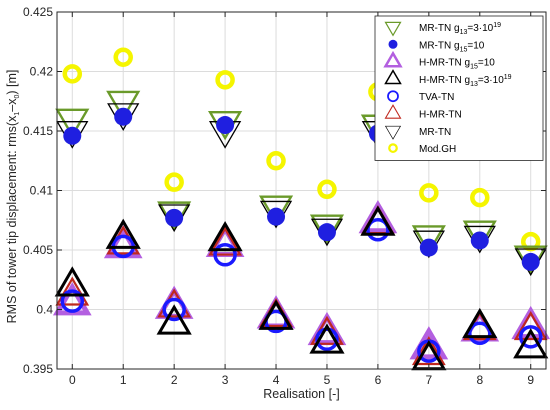 The width and height of the screenshot is (550, 410). Describe the element at coordinates (440, 115) in the screenshot. I see `legend-entry-label: H-MR-TN` at that location.